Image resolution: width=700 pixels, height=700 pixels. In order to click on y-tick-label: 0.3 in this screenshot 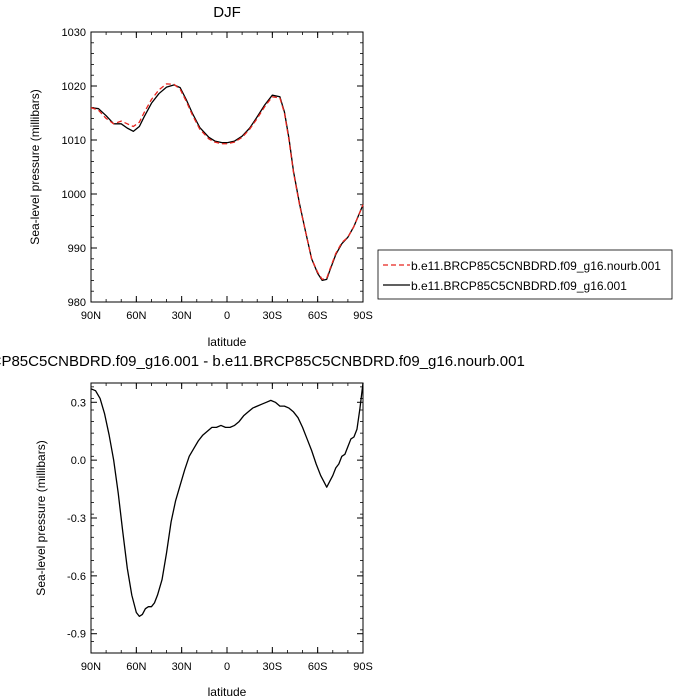, I will do `click(78, 403)`.